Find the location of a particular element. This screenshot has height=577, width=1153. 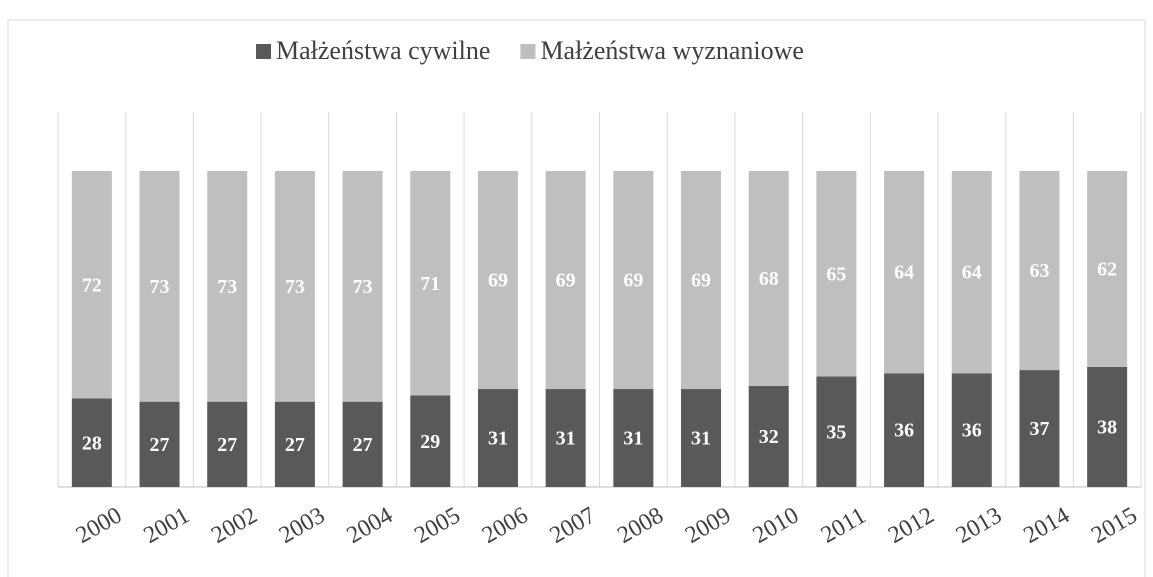

data-label: 63 is located at coordinates (1039, 271).